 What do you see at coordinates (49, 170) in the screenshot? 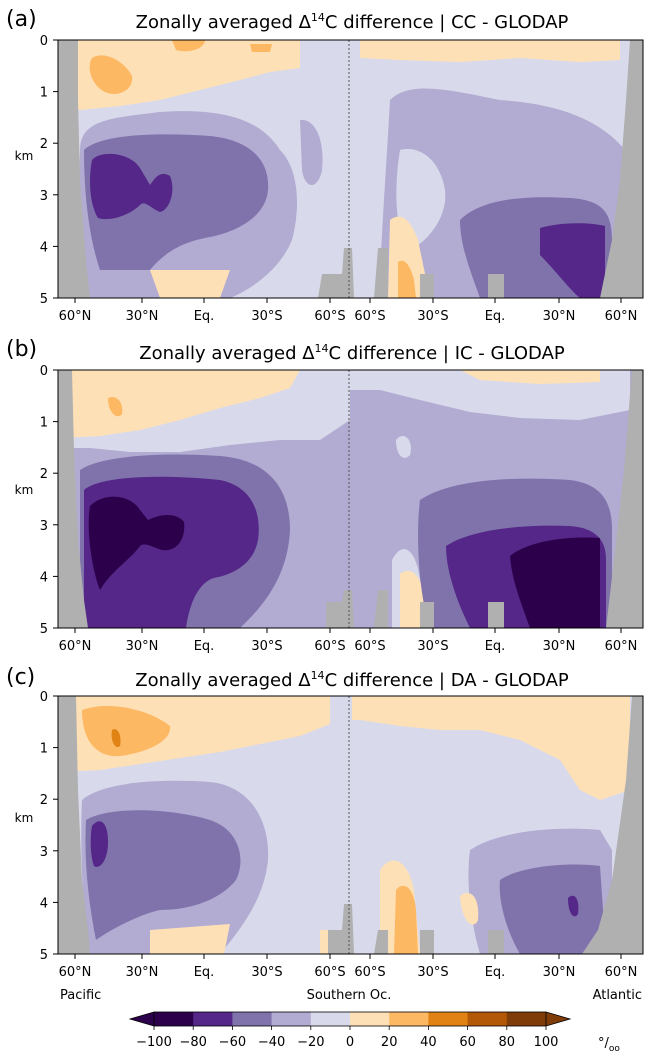
I see `panel-a-y-ticks: 0 1 2 3 4 5` at bounding box center [49, 170].